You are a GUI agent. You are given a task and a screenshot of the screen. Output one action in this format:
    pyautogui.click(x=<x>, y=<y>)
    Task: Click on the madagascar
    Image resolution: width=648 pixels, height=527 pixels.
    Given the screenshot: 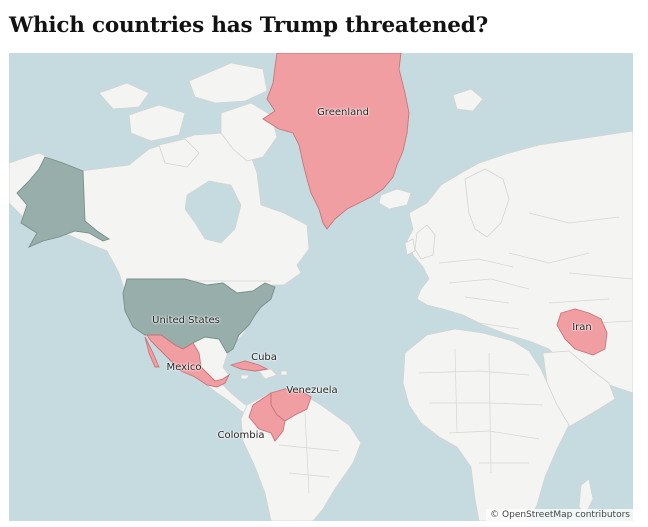 What is the action you would take?
    pyautogui.click(x=586, y=497)
    